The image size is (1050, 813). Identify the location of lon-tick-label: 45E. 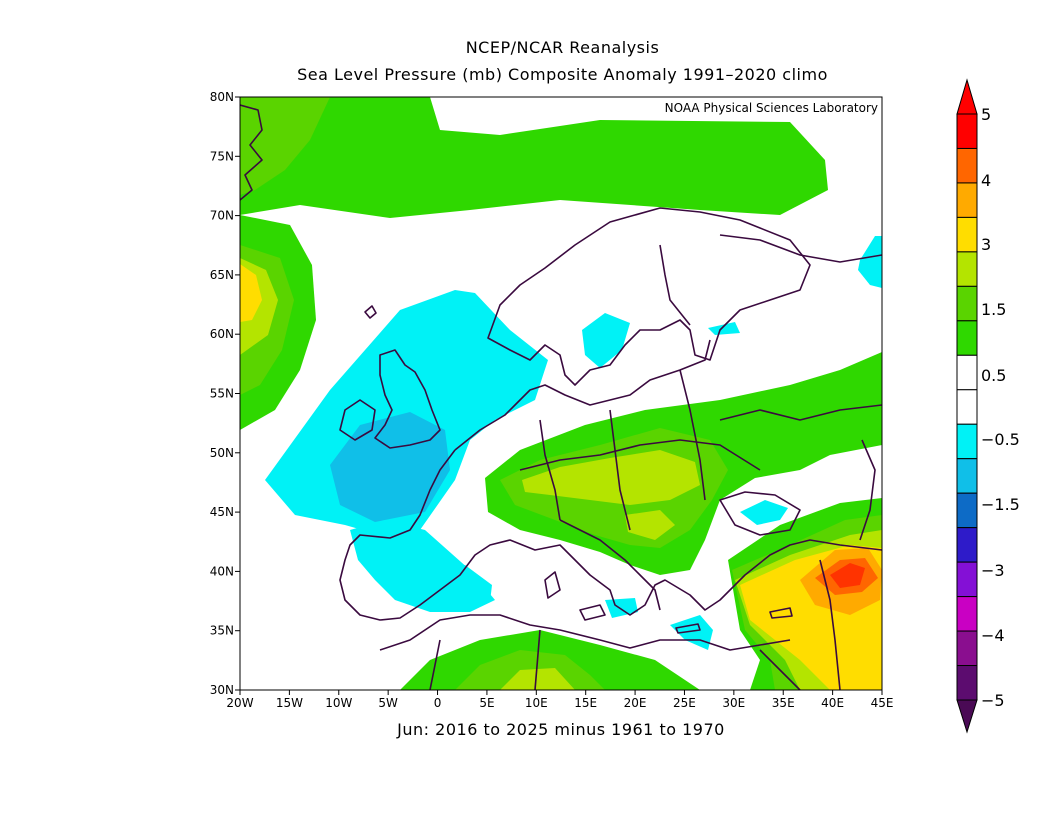
(882, 703).